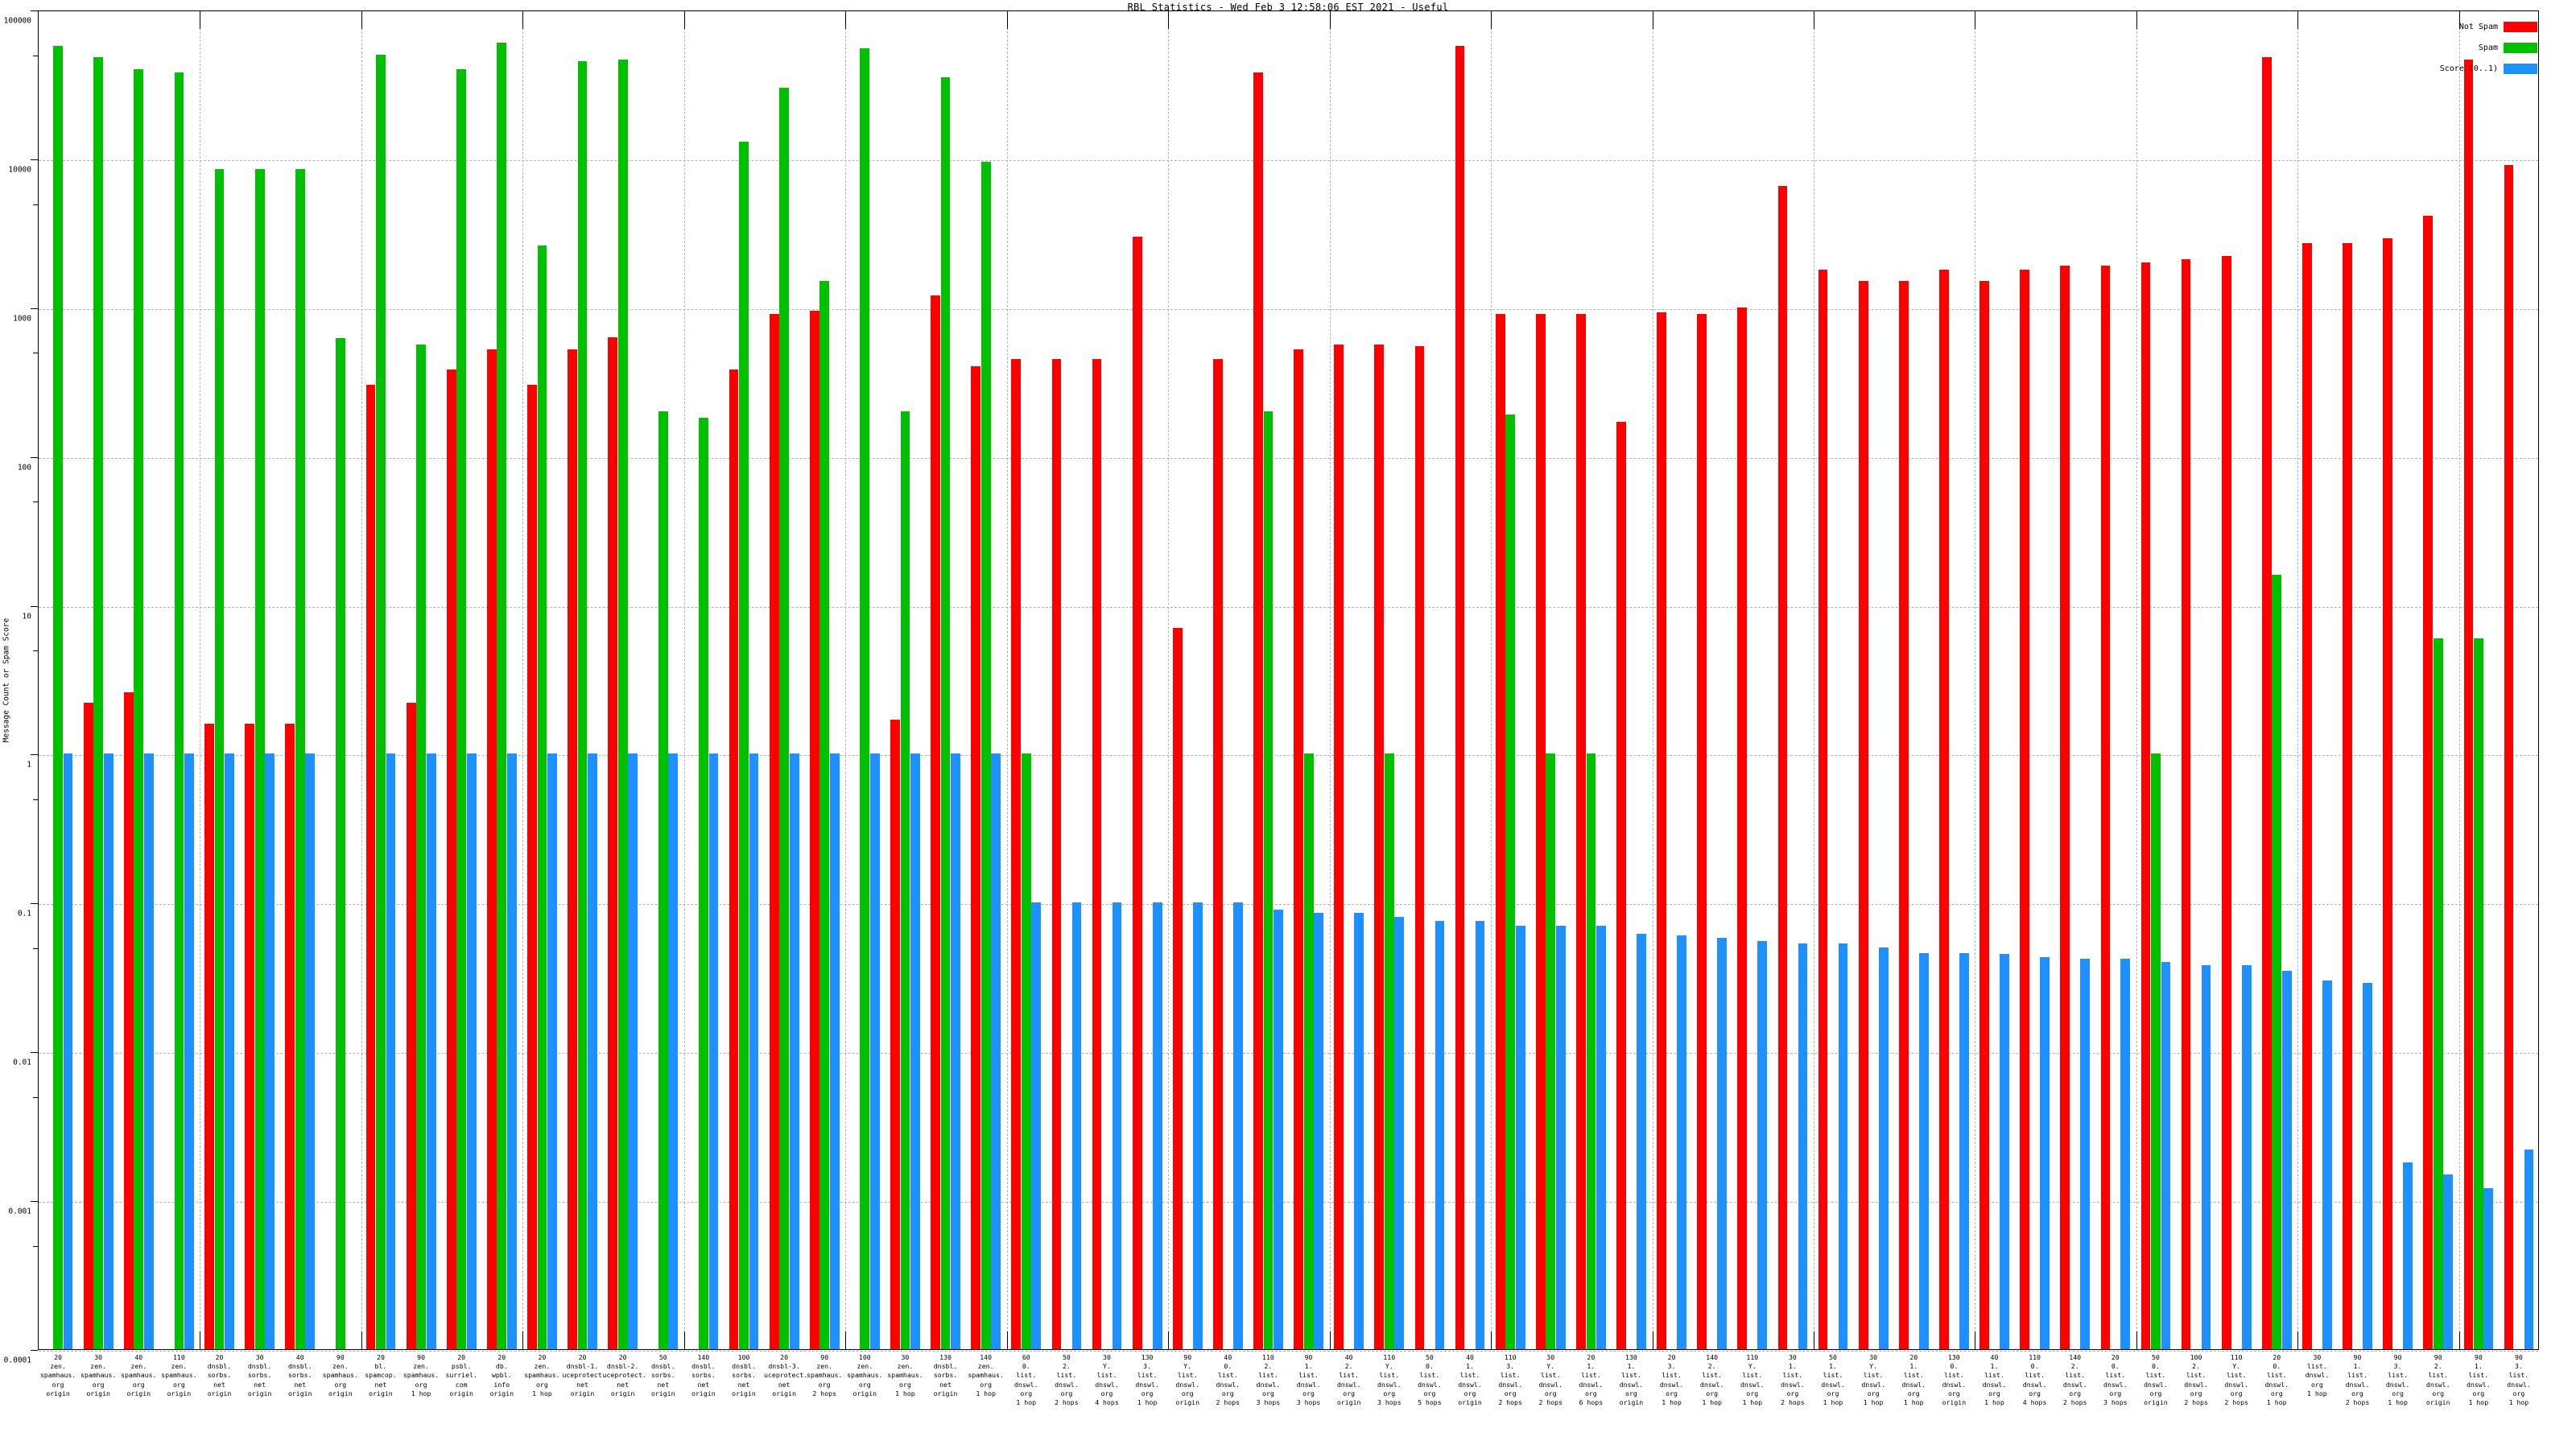 The width and height of the screenshot is (2576, 1449). I want to click on x-label-rank: 110, so click(1389, 1357).